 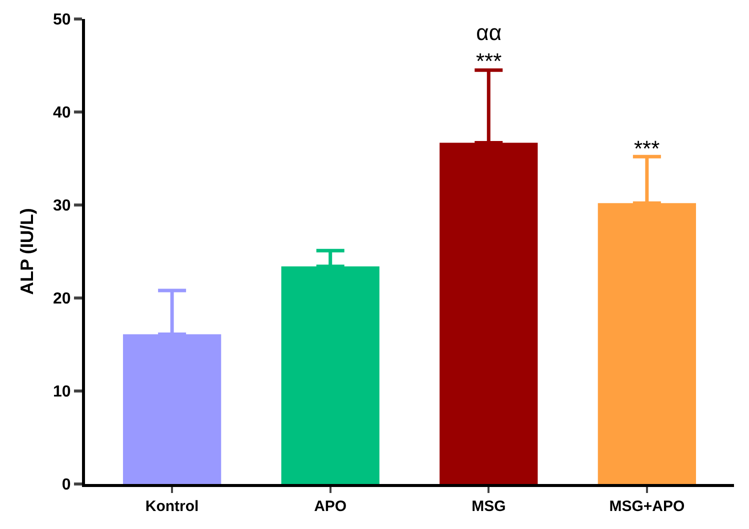 What do you see at coordinates (62, 392) in the screenshot?
I see `y-tick-label: 10` at bounding box center [62, 392].